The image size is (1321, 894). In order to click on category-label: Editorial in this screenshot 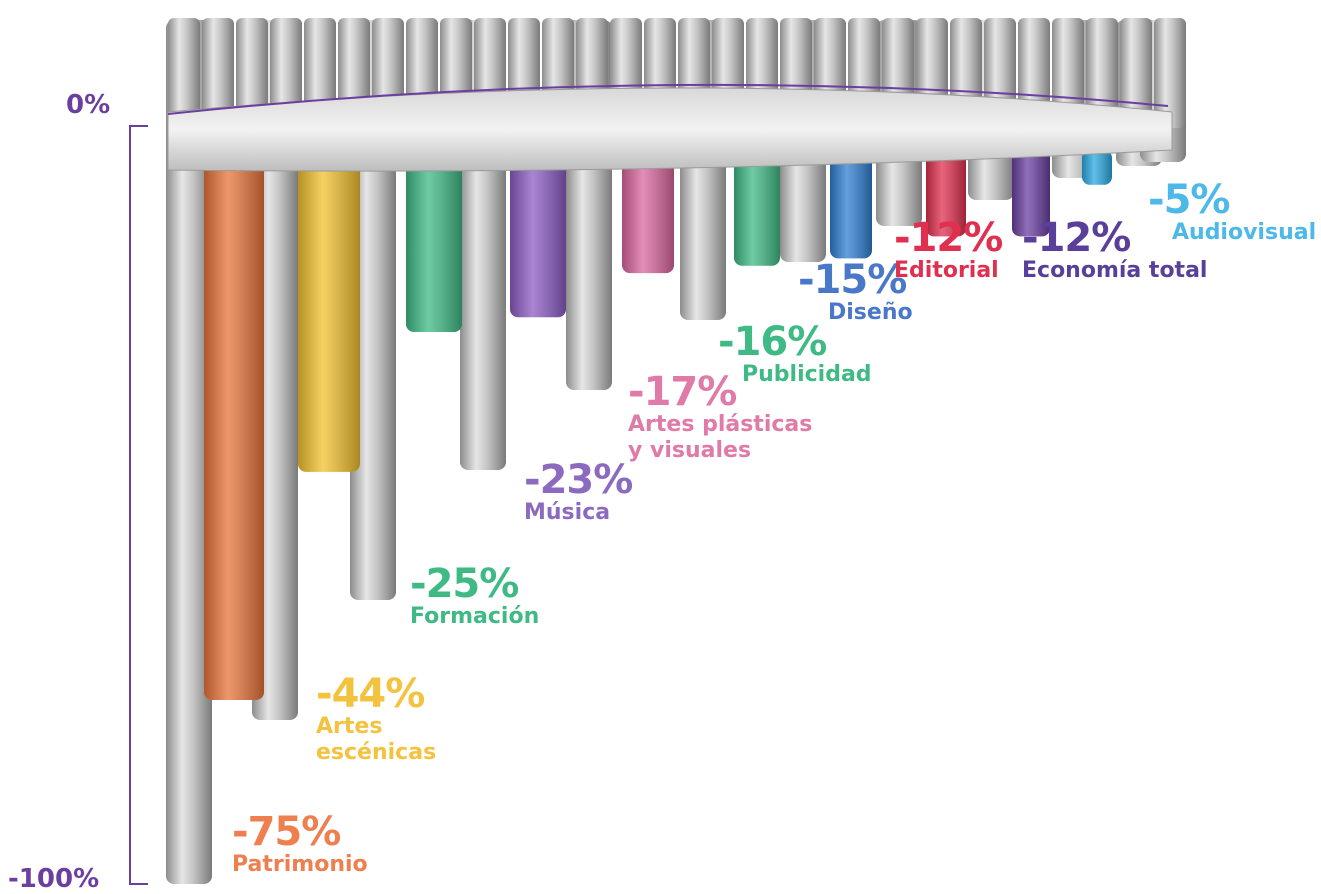, I will do `click(946, 270)`.